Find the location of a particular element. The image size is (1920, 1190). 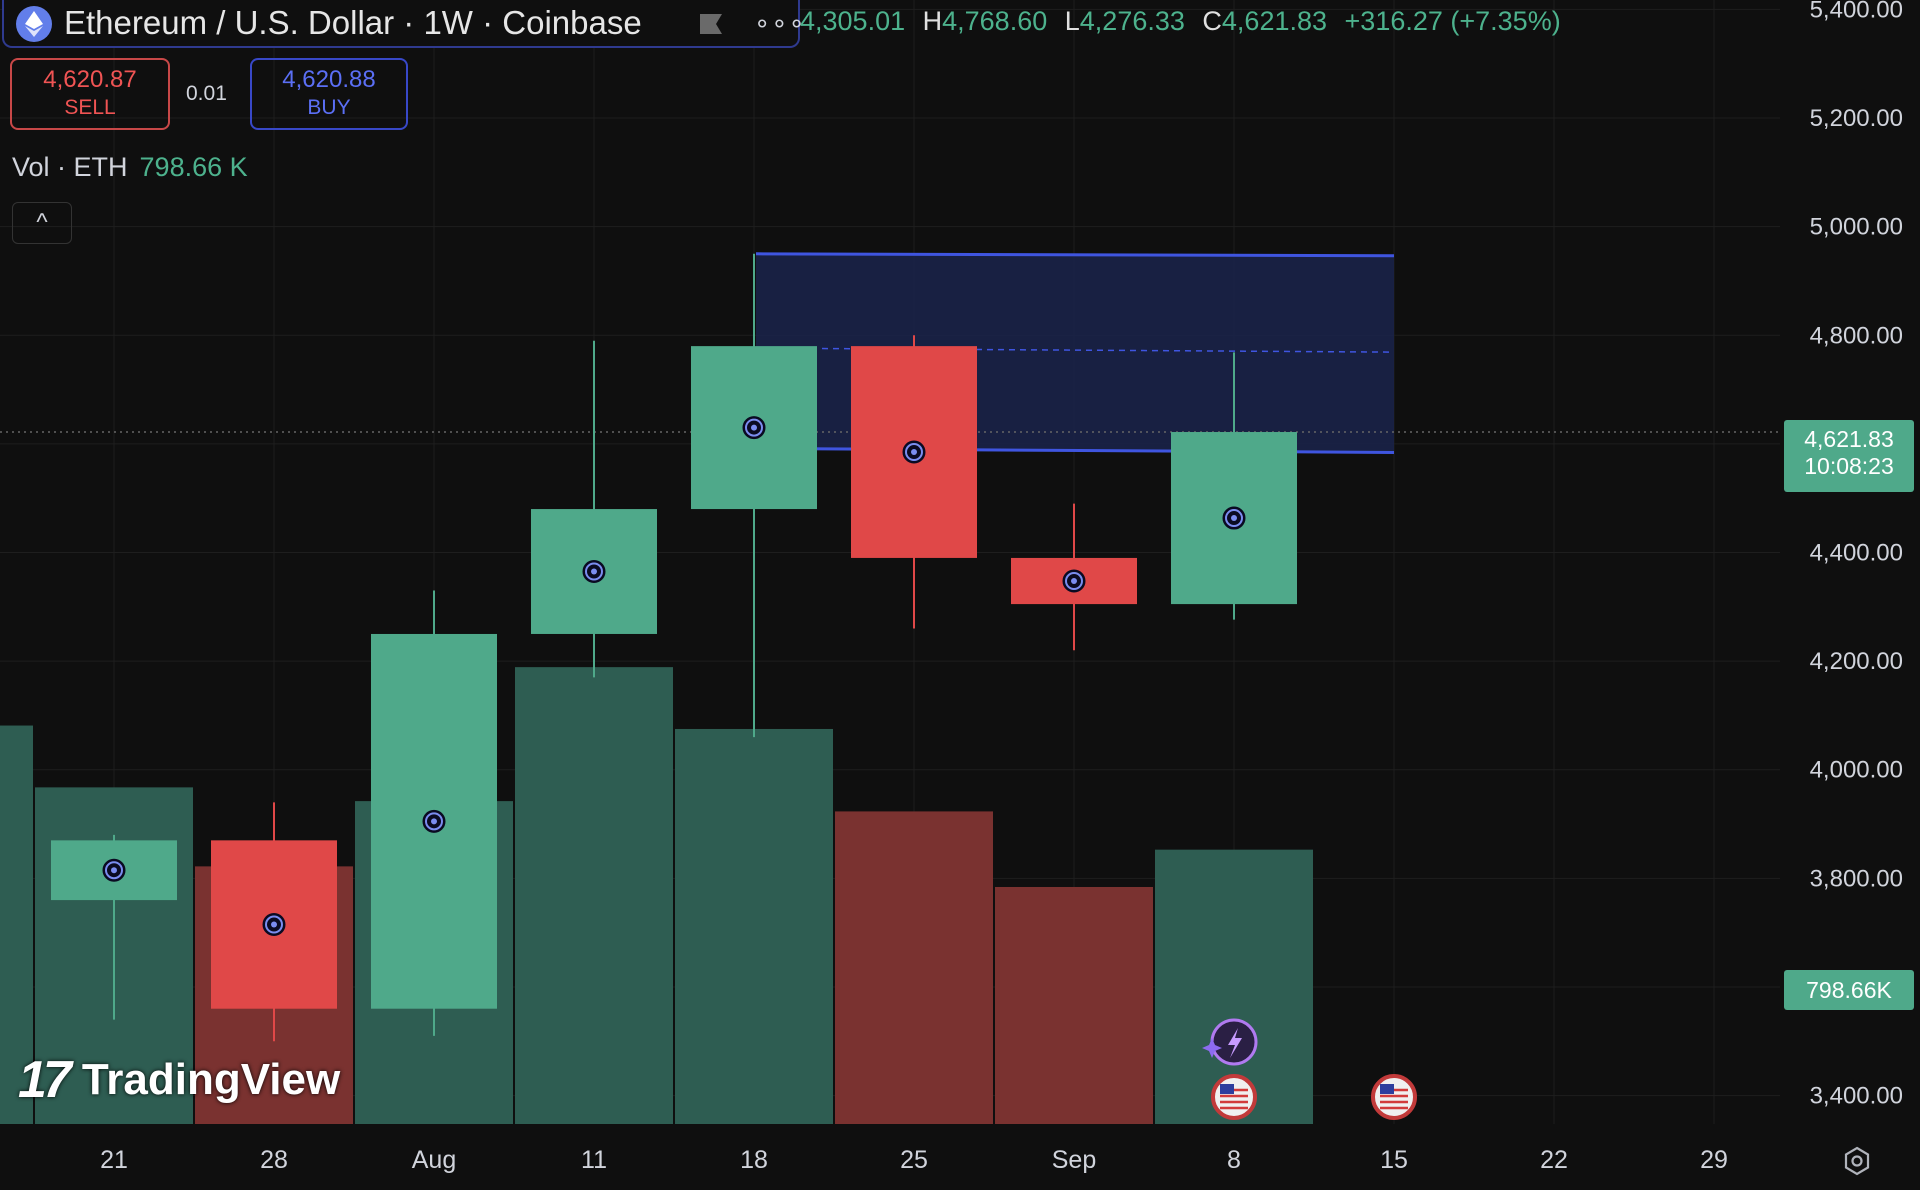

y-tick-label: 4,800.00 is located at coordinates (1856, 335).